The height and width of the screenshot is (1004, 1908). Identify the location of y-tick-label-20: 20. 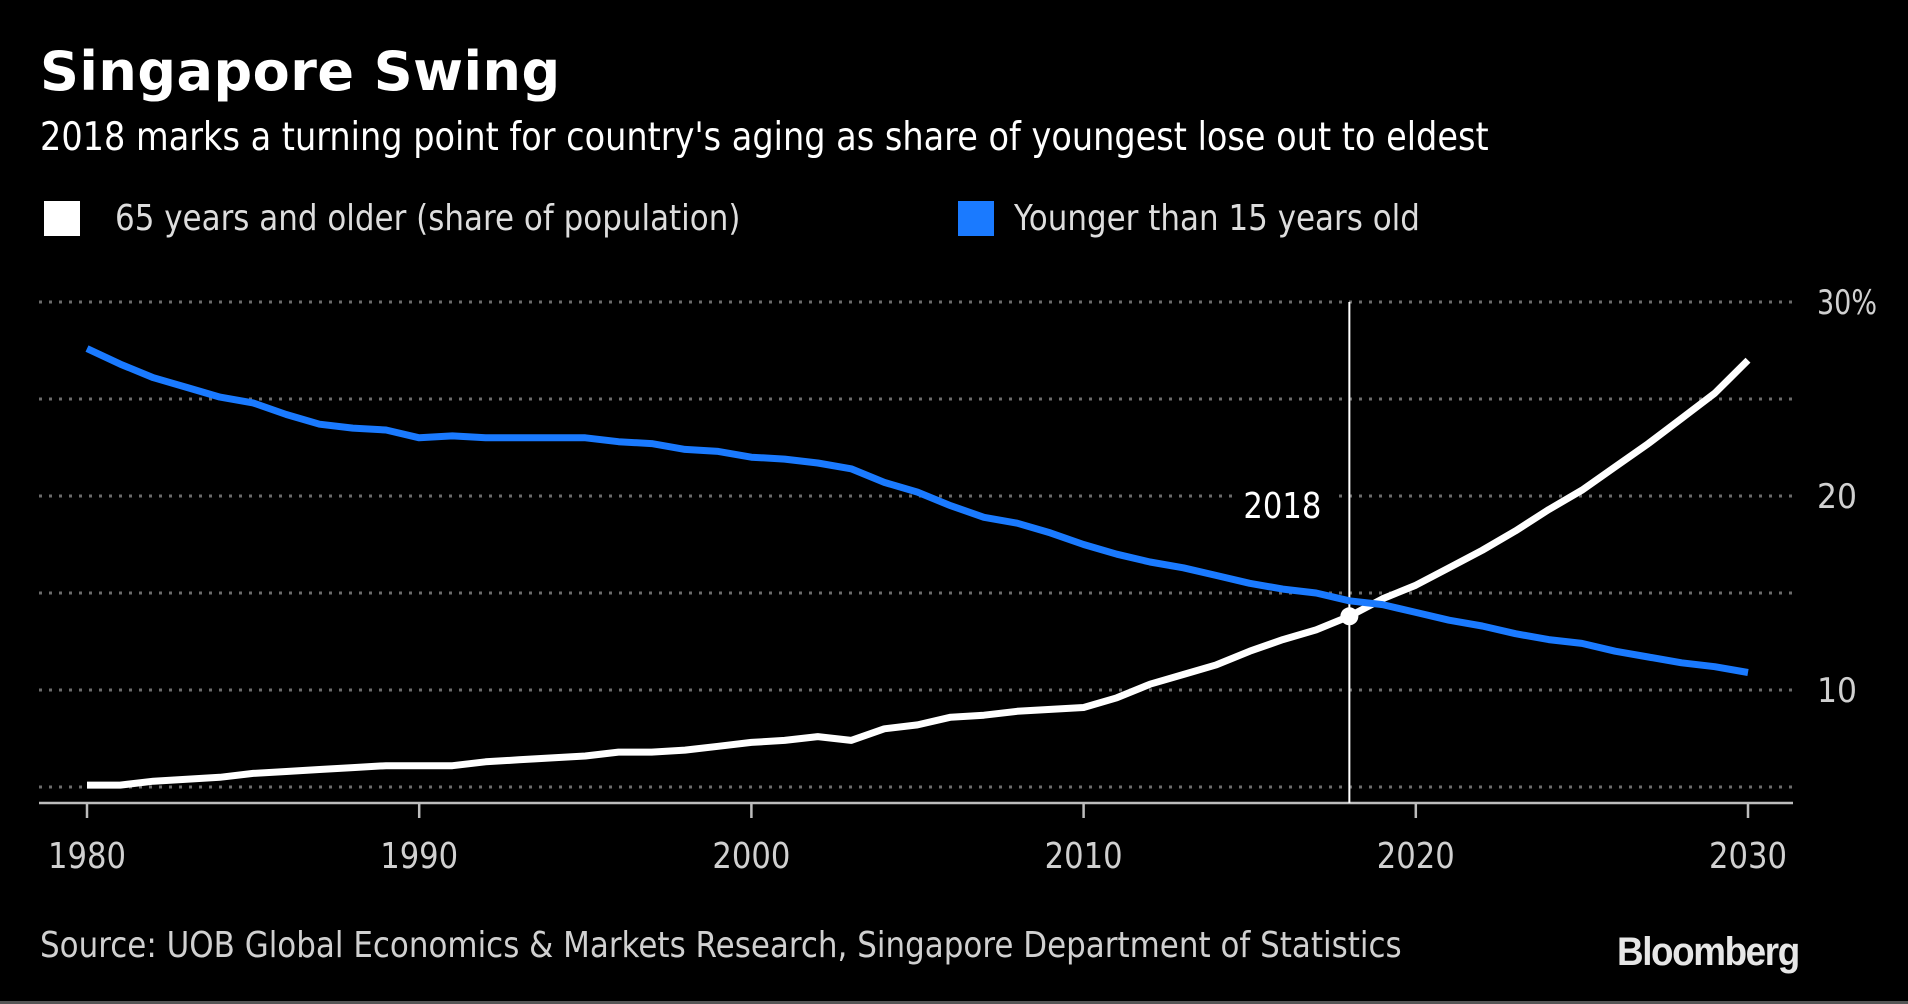
(1837, 497).